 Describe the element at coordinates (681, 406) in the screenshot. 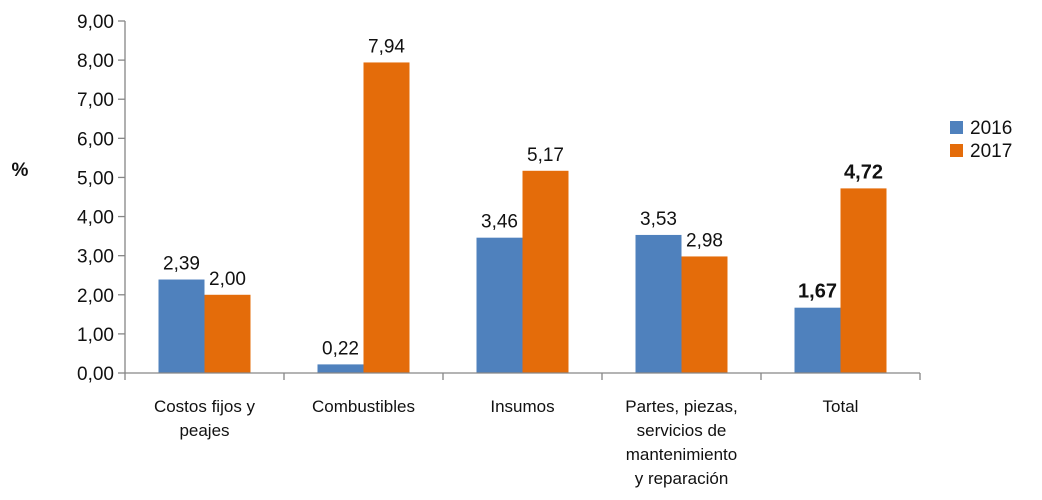

I see `category-label-line: Partes, piezas,` at that location.